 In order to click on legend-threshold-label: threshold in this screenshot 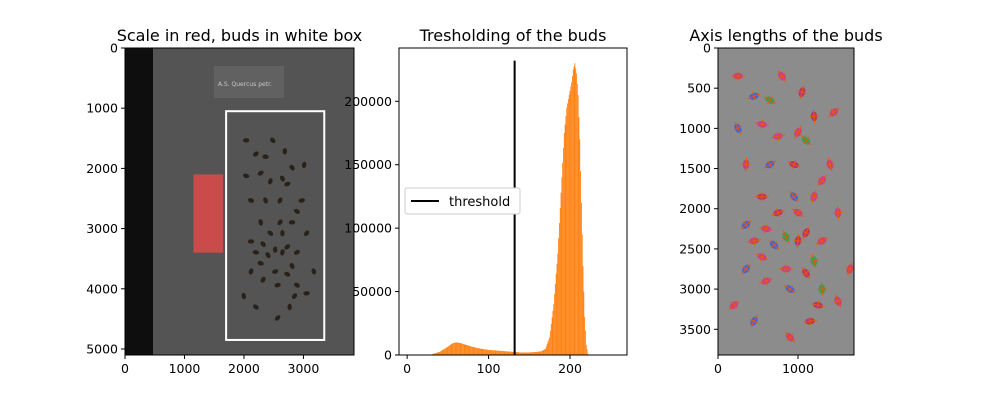, I will do `click(479, 202)`.